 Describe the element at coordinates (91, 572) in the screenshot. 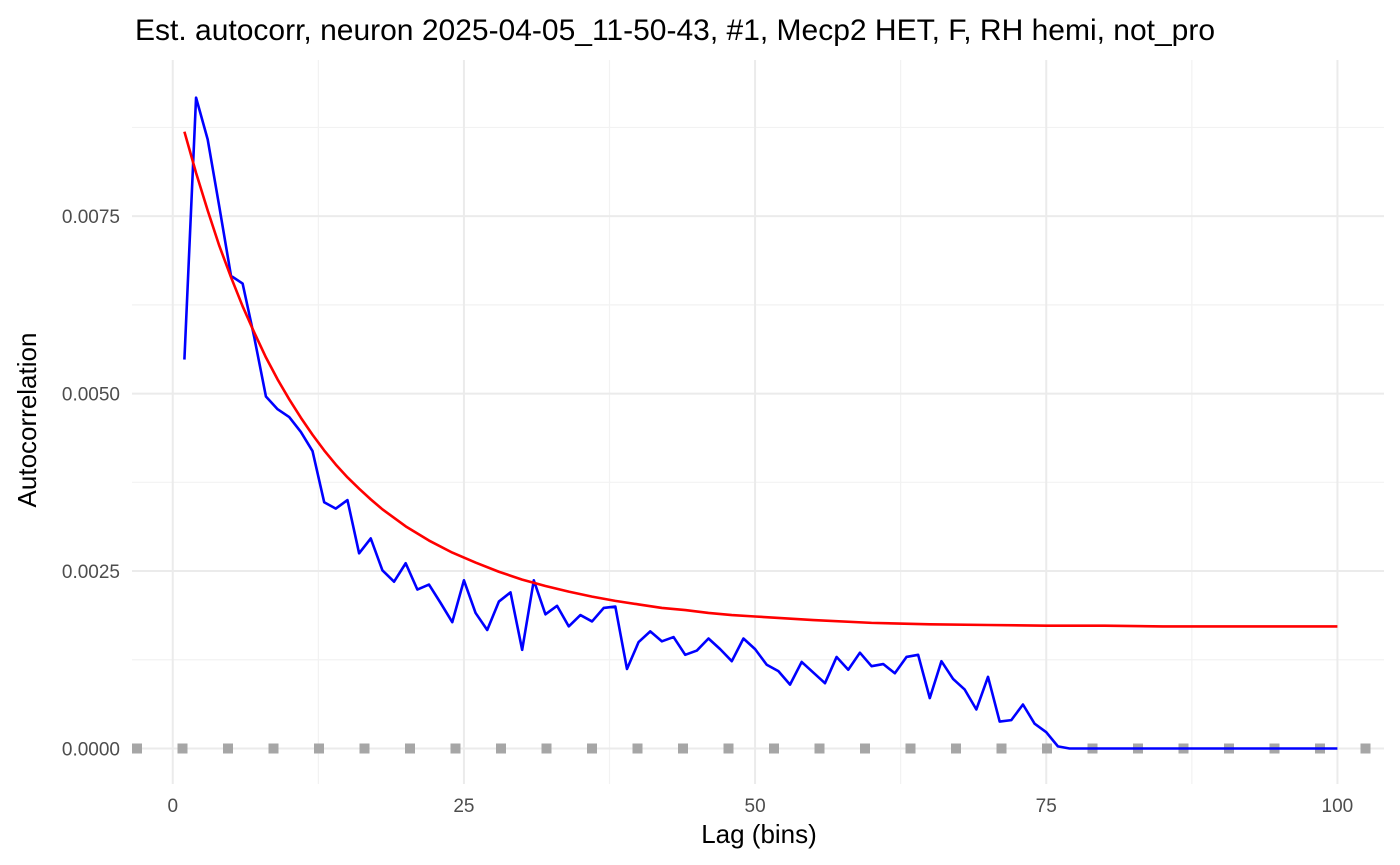

I see `y-tick-label-1: 0.0025` at that location.